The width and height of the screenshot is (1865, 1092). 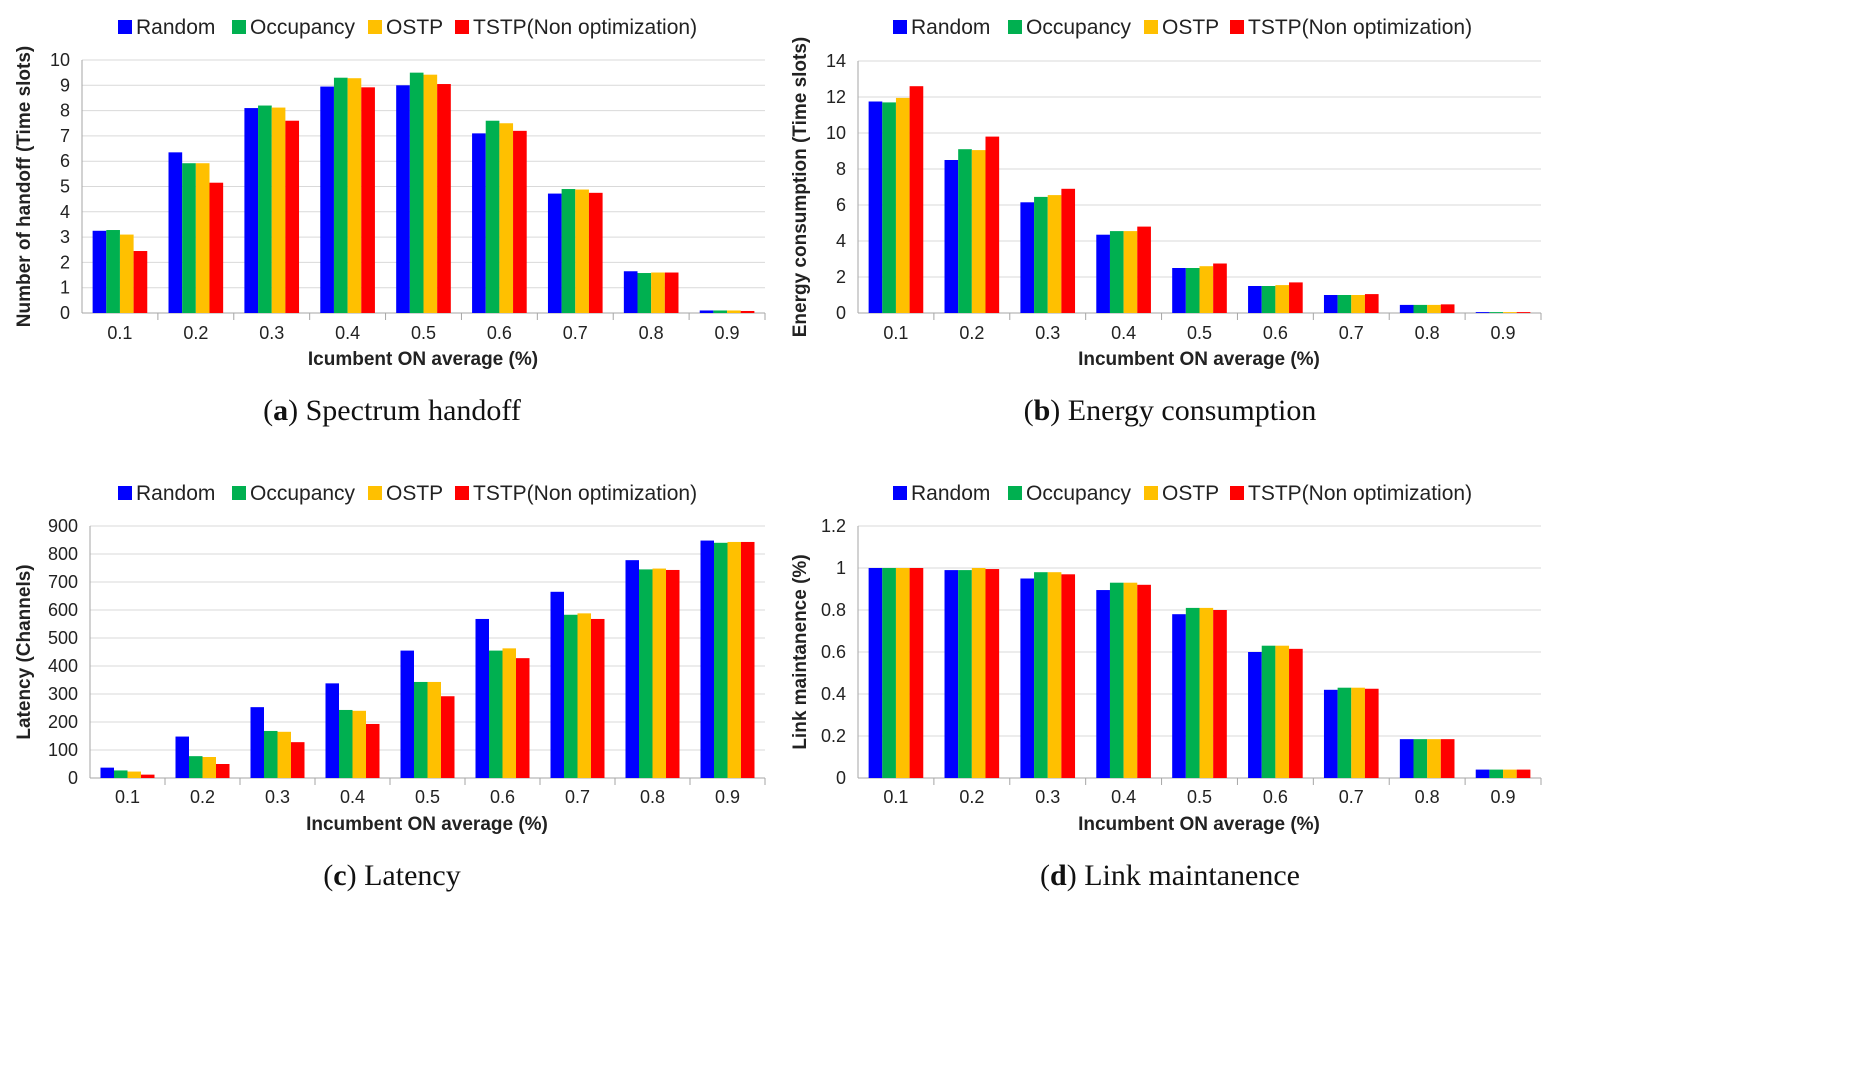 What do you see at coordinates (1268, 299) in the screenshot?
I see `bar-occupancy-0.6` at bounding box center [1268, 299].